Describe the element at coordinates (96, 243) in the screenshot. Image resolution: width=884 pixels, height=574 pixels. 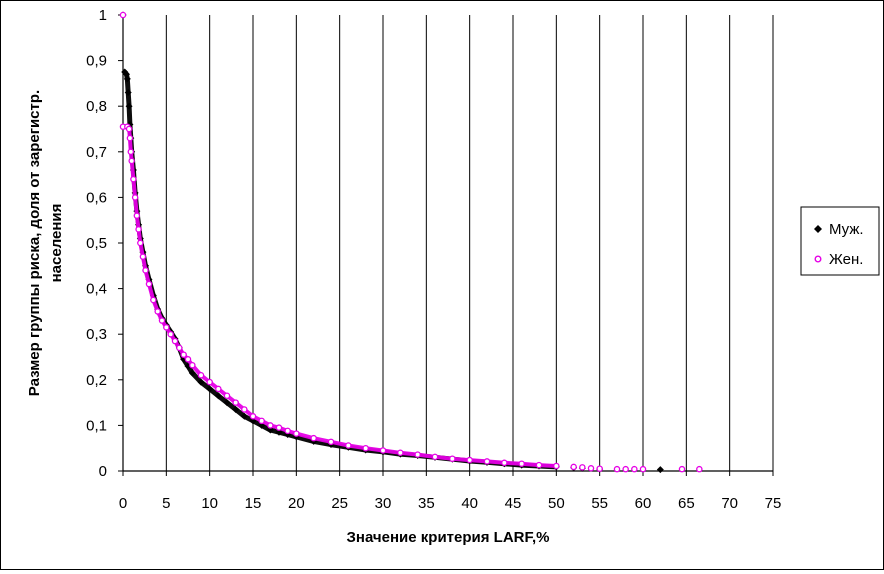
I see `y-tick-label: 0,5` at that location.